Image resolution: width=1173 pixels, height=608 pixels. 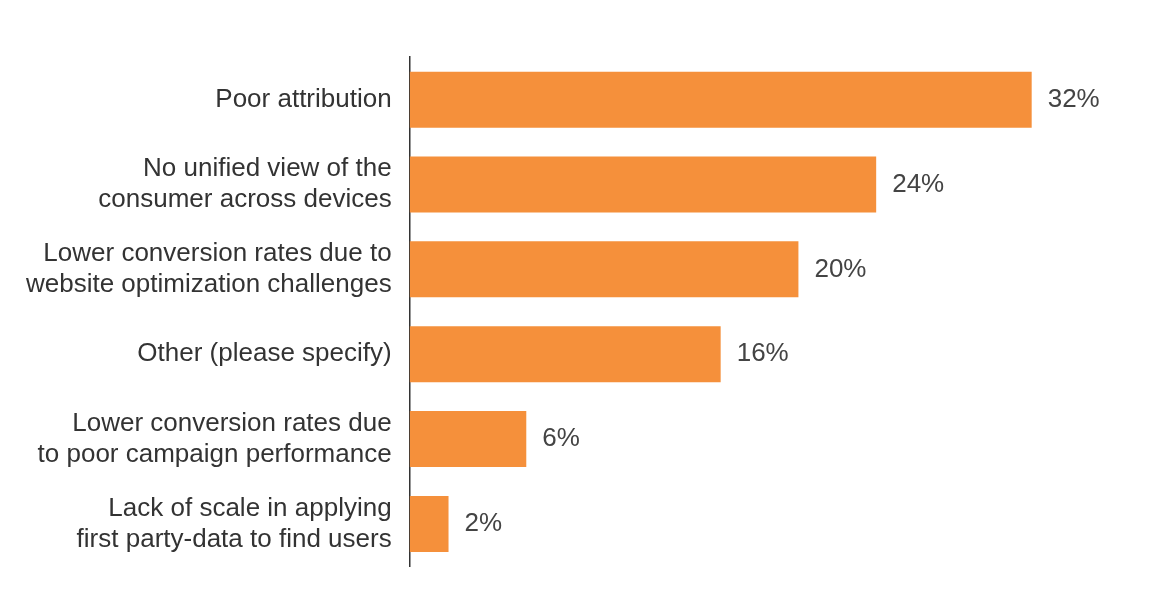 I want to click on data-label: 6%, so click(x=561, y=437).